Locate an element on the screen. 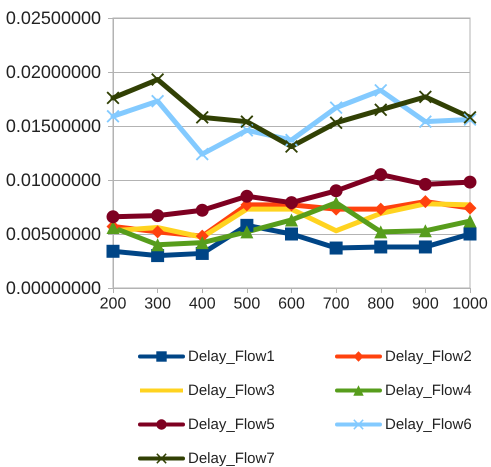 The image size is (491, 467). x-tick-label: 700 is located at coordinates (336, 304).